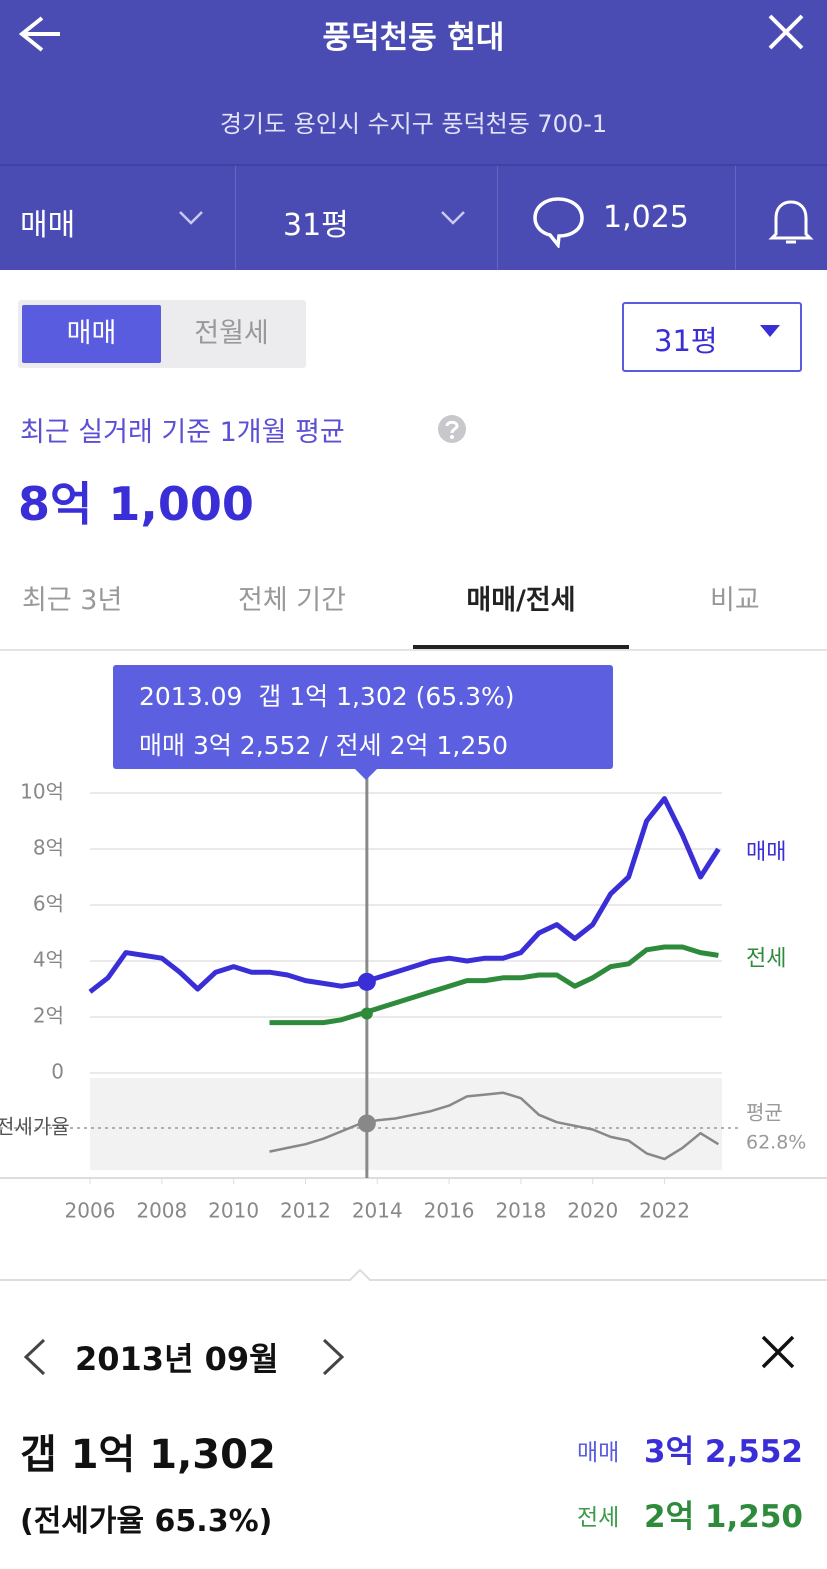 The width and height of the screenshot is (827, 1569). I want to click on detail-ratio: (전세가율 65.3%), so click(146, 1521).